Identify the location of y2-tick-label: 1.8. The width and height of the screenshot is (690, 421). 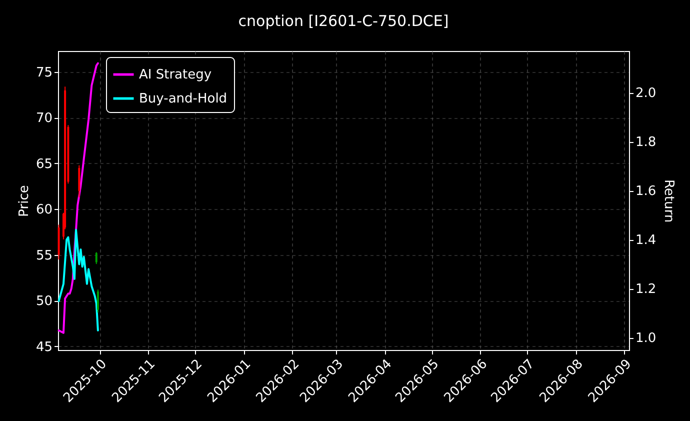
(646, 142).